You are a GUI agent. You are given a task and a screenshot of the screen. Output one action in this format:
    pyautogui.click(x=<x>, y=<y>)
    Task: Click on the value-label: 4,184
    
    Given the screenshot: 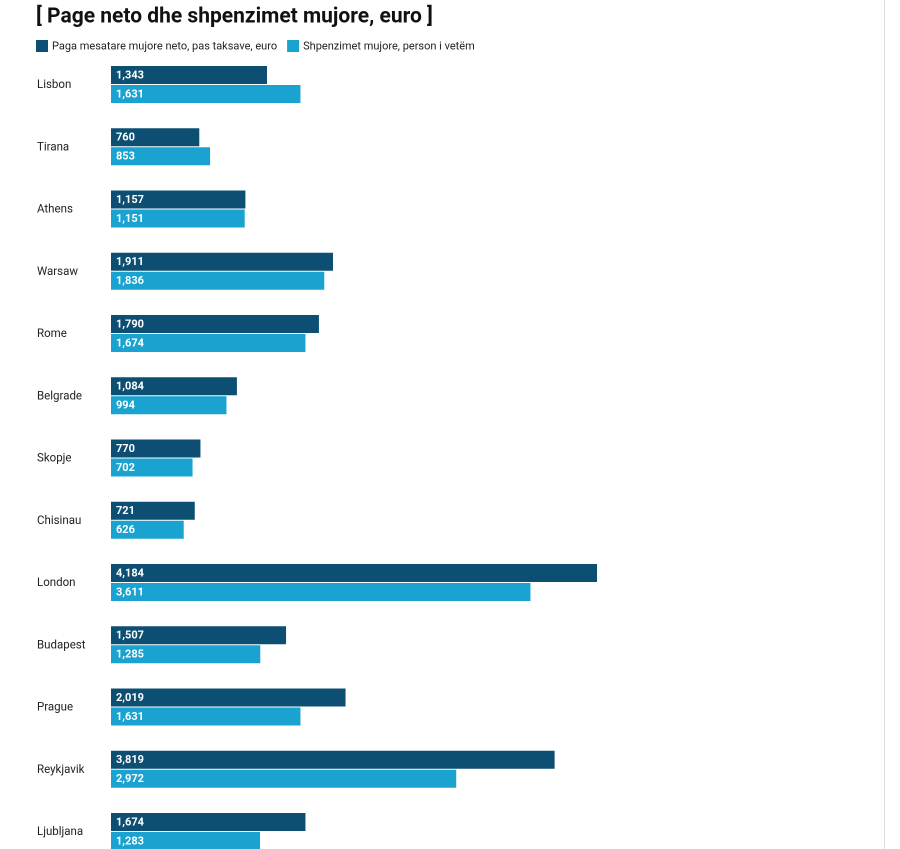 What is the action you would take?
    pyautogui.click(x=130, y=572)
    